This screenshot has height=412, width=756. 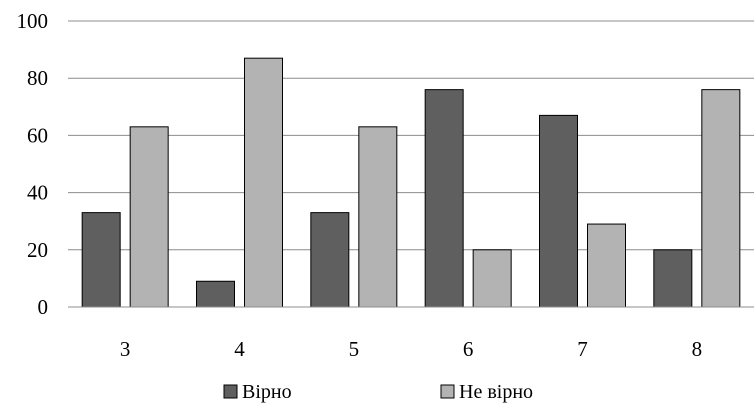 What do you see at coordinates (354, 349) in the screenshot?
I see `x-tick-label: 5` at bounding box center [354, 349].